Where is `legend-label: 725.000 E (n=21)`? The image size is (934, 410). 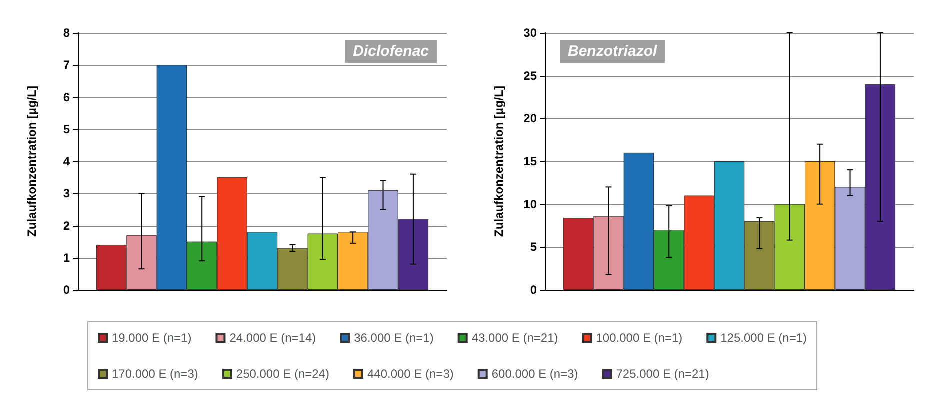 legend-label: 725.000 E (n=21) is located at coordinates (663, 374).